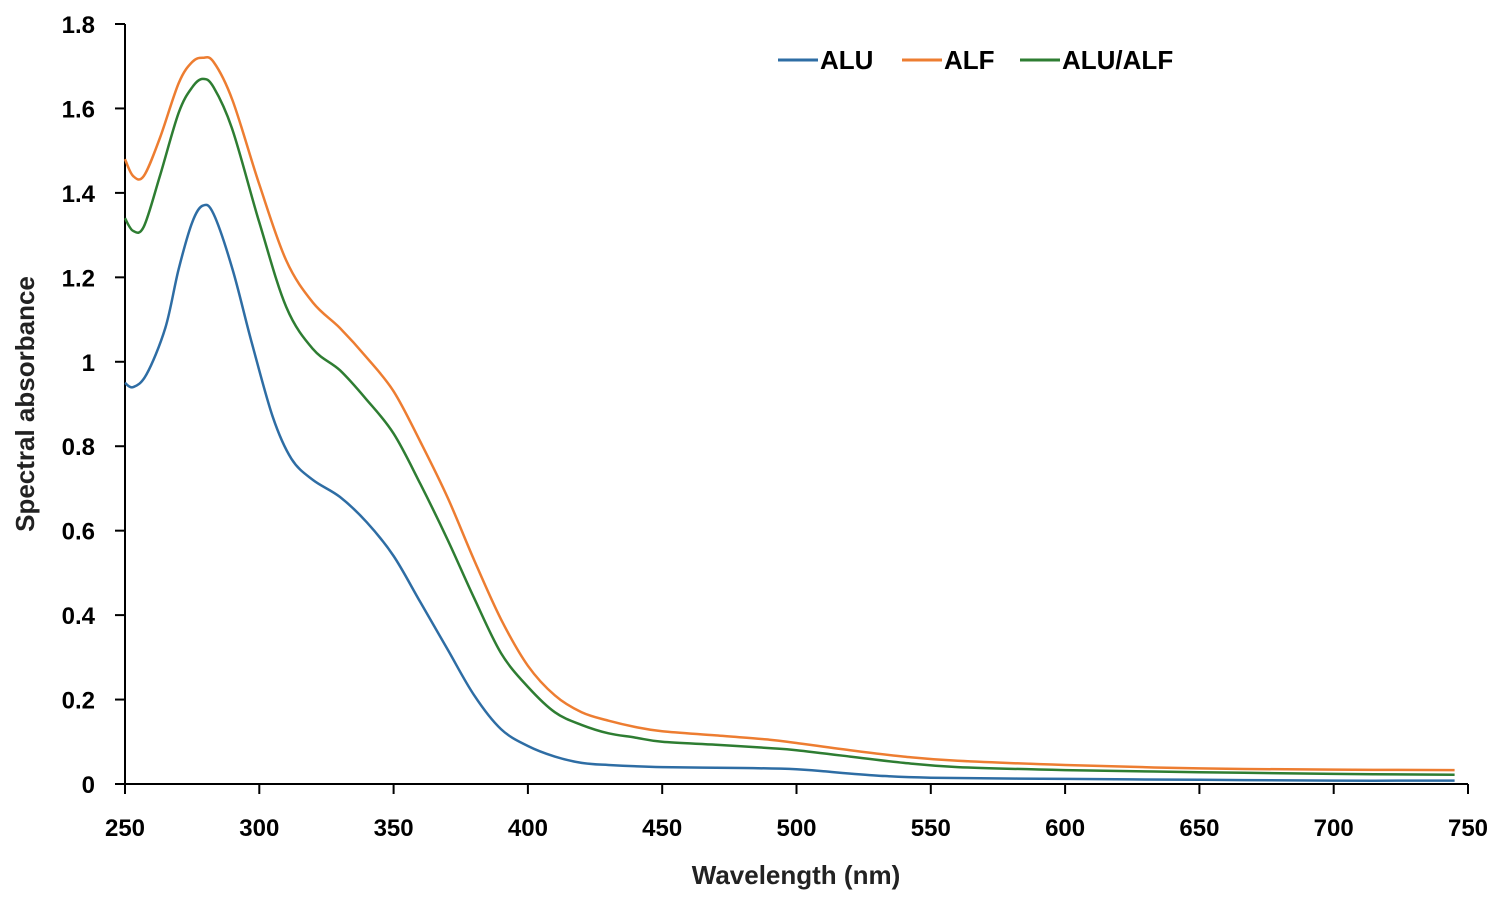 This screenshot has height=903, width=1500. What do you see at coordinates (125, 828) in the screenshot?
I see `x-tick-label: 250` at bounding box center [125, 828].